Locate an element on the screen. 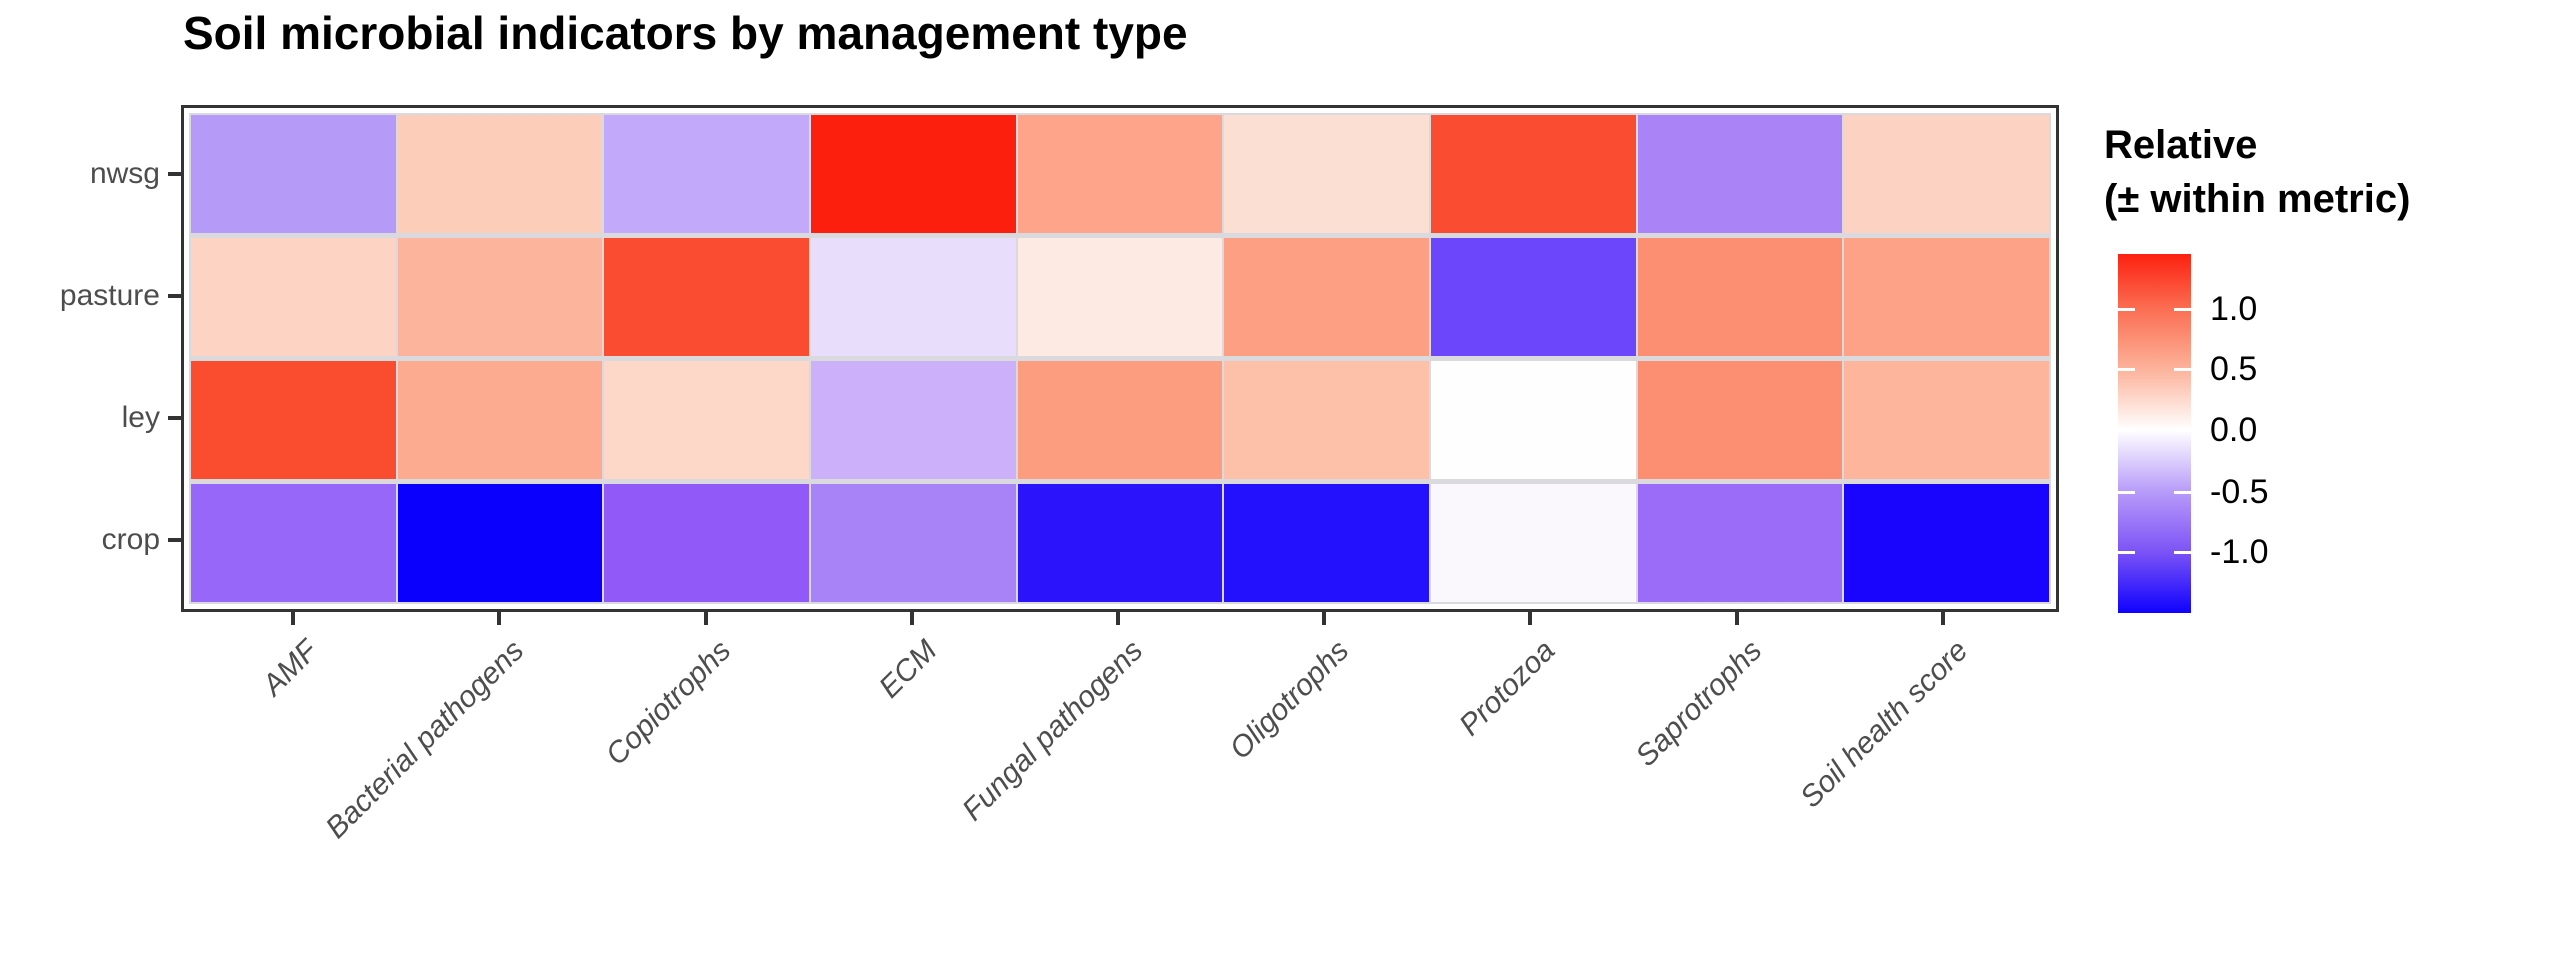 The width and height of the screenshot is (2550, 960). y-axis-label-nwsg: nwsg is located at coordinates (124, 173).